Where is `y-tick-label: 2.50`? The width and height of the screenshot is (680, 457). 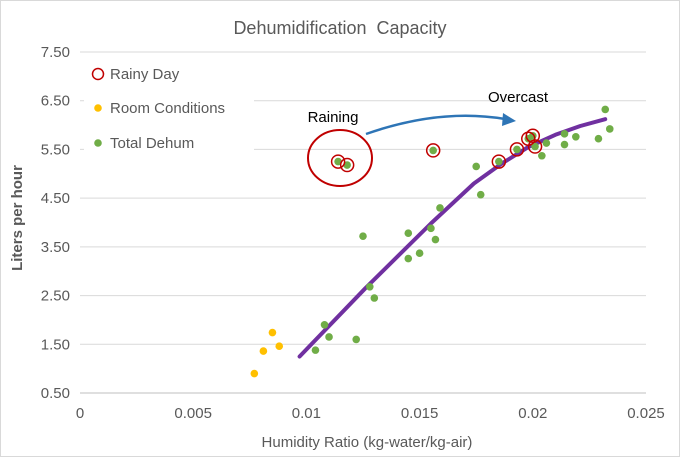 y-tick-label: 2.50 is located at coordinates (55, 296).